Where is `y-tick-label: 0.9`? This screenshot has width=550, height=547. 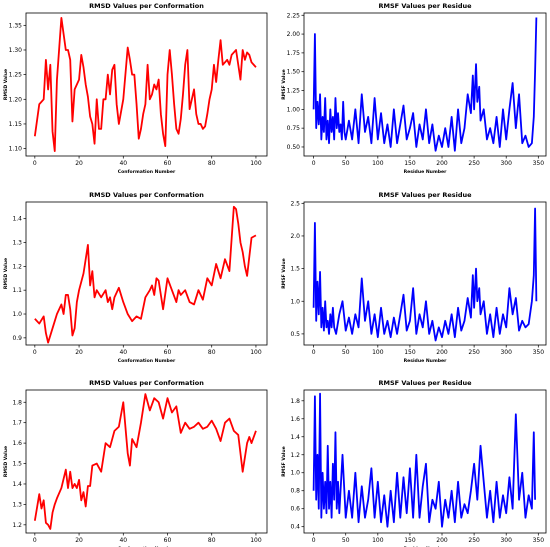
y-tick-label: 0.9 is located at coordinates (17, 338).